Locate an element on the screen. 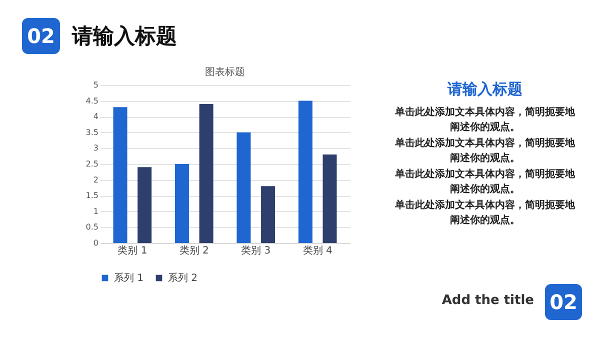 The image size is (600, 338). legend-label: 系列 1 is located at coordinates (129, 278).